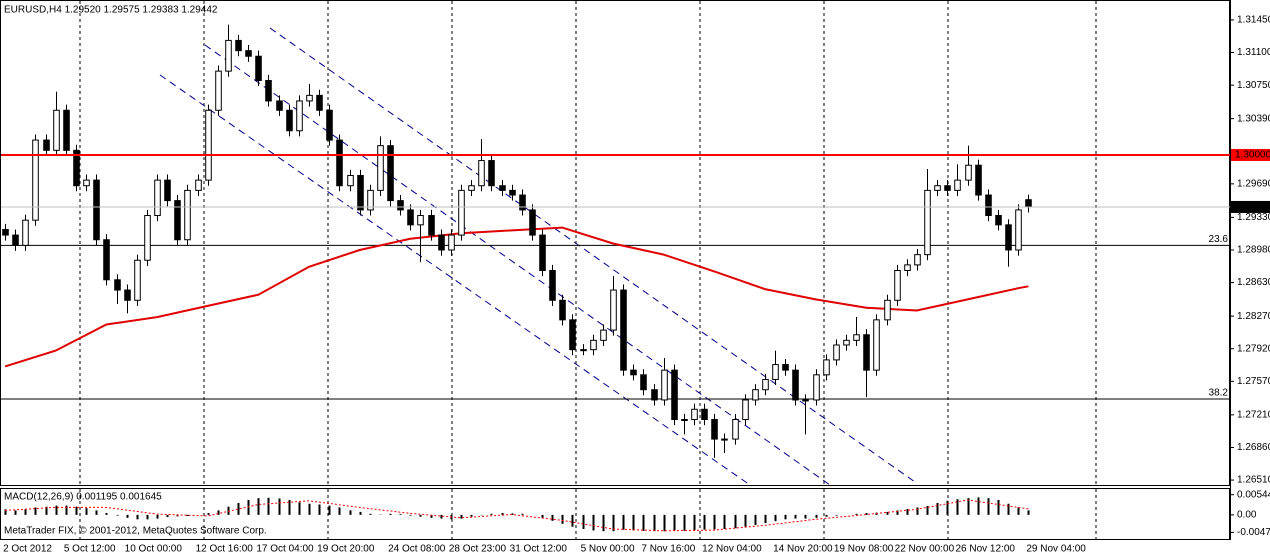  Describe the element at coordinates (1253, 447) in the screenshot. I see `y-tick-label: 1.26860` at that location.